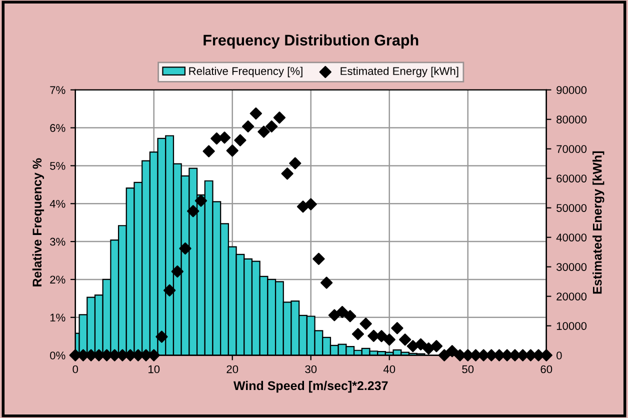 This screenshot has height=418, width=628. What do you see at coordinates (468, 369) in the screenshot?
I see `x-tick-label: 50` at bounding box center [468, 369].